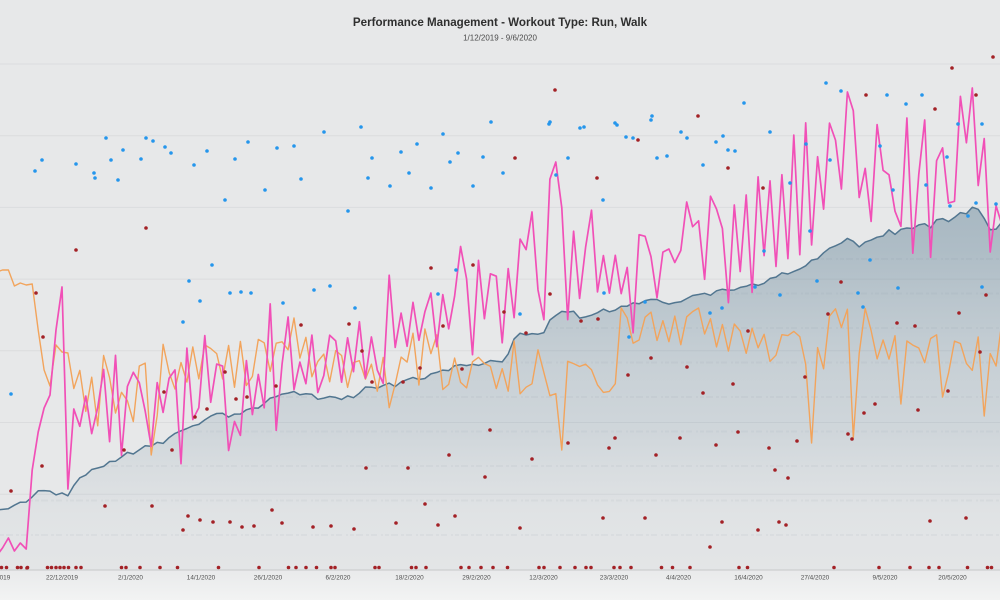 This screenshot has height=600, width=1000. I want to click on svg-text: 18/2/2020, so click(409, 578).